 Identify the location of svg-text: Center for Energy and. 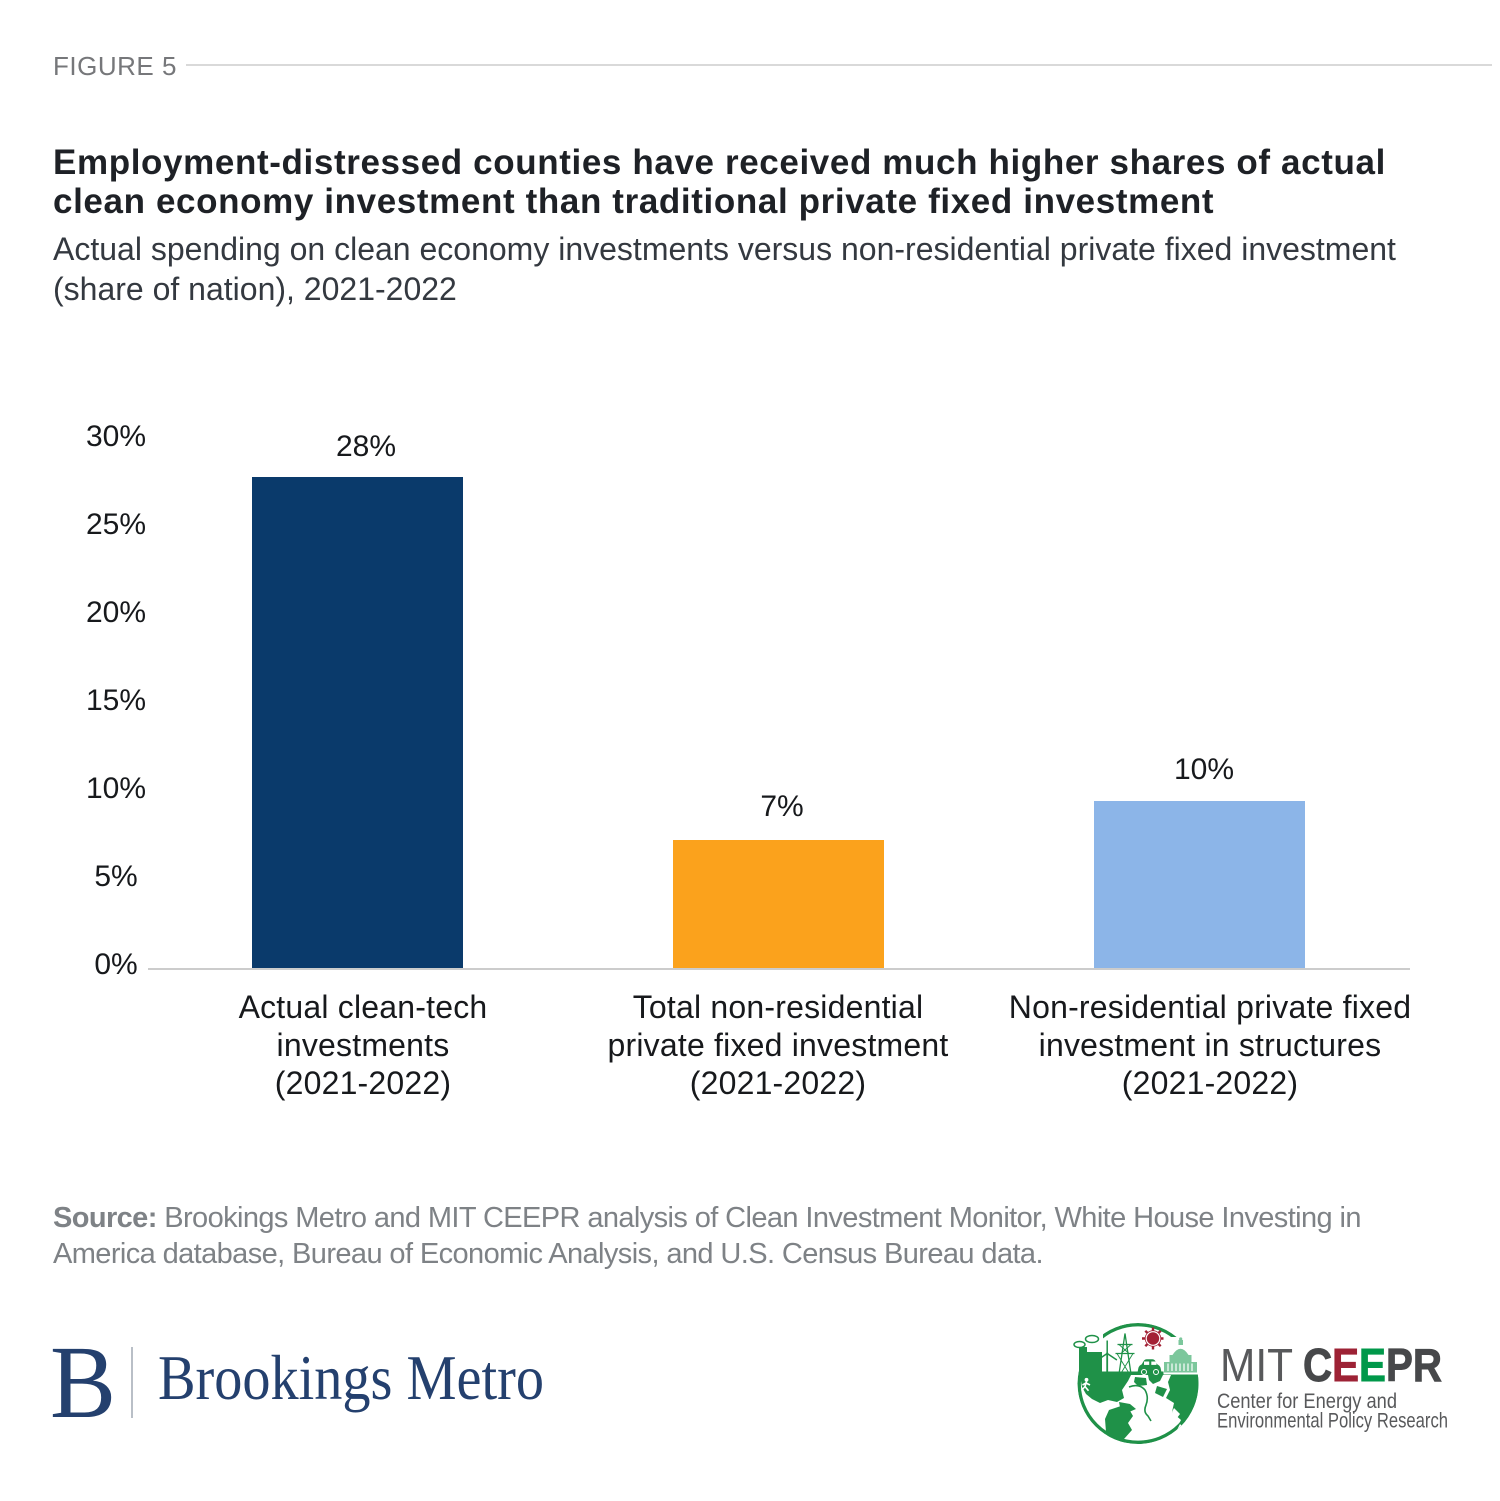
(1307, 1401).